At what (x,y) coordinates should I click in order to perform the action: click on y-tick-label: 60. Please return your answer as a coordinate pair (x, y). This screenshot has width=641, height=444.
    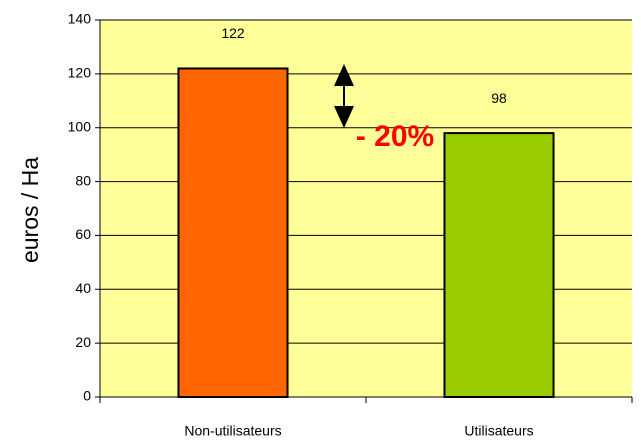
    Looking at the image, I should click on (83, 234).